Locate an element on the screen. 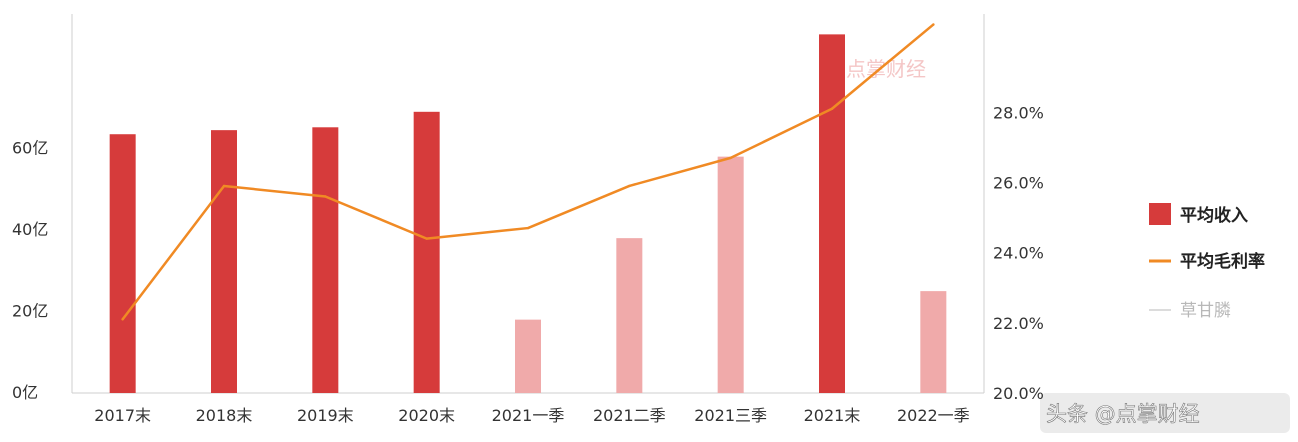 The width and height of the screenshot is (1298, 442). credit-text: 头条 @点掌财经 is located at coordinates (1123, 414).